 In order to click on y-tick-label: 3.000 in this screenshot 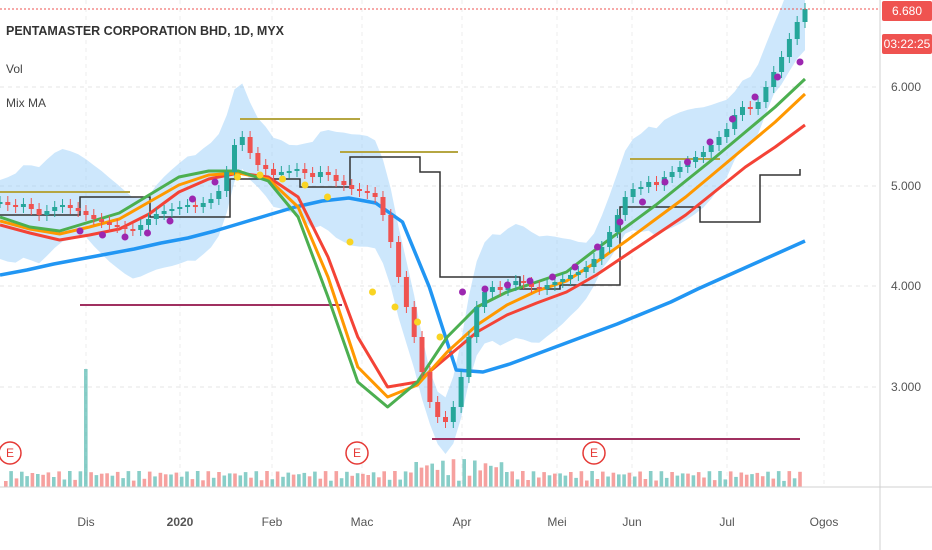, I will do `click(906, 387)`.